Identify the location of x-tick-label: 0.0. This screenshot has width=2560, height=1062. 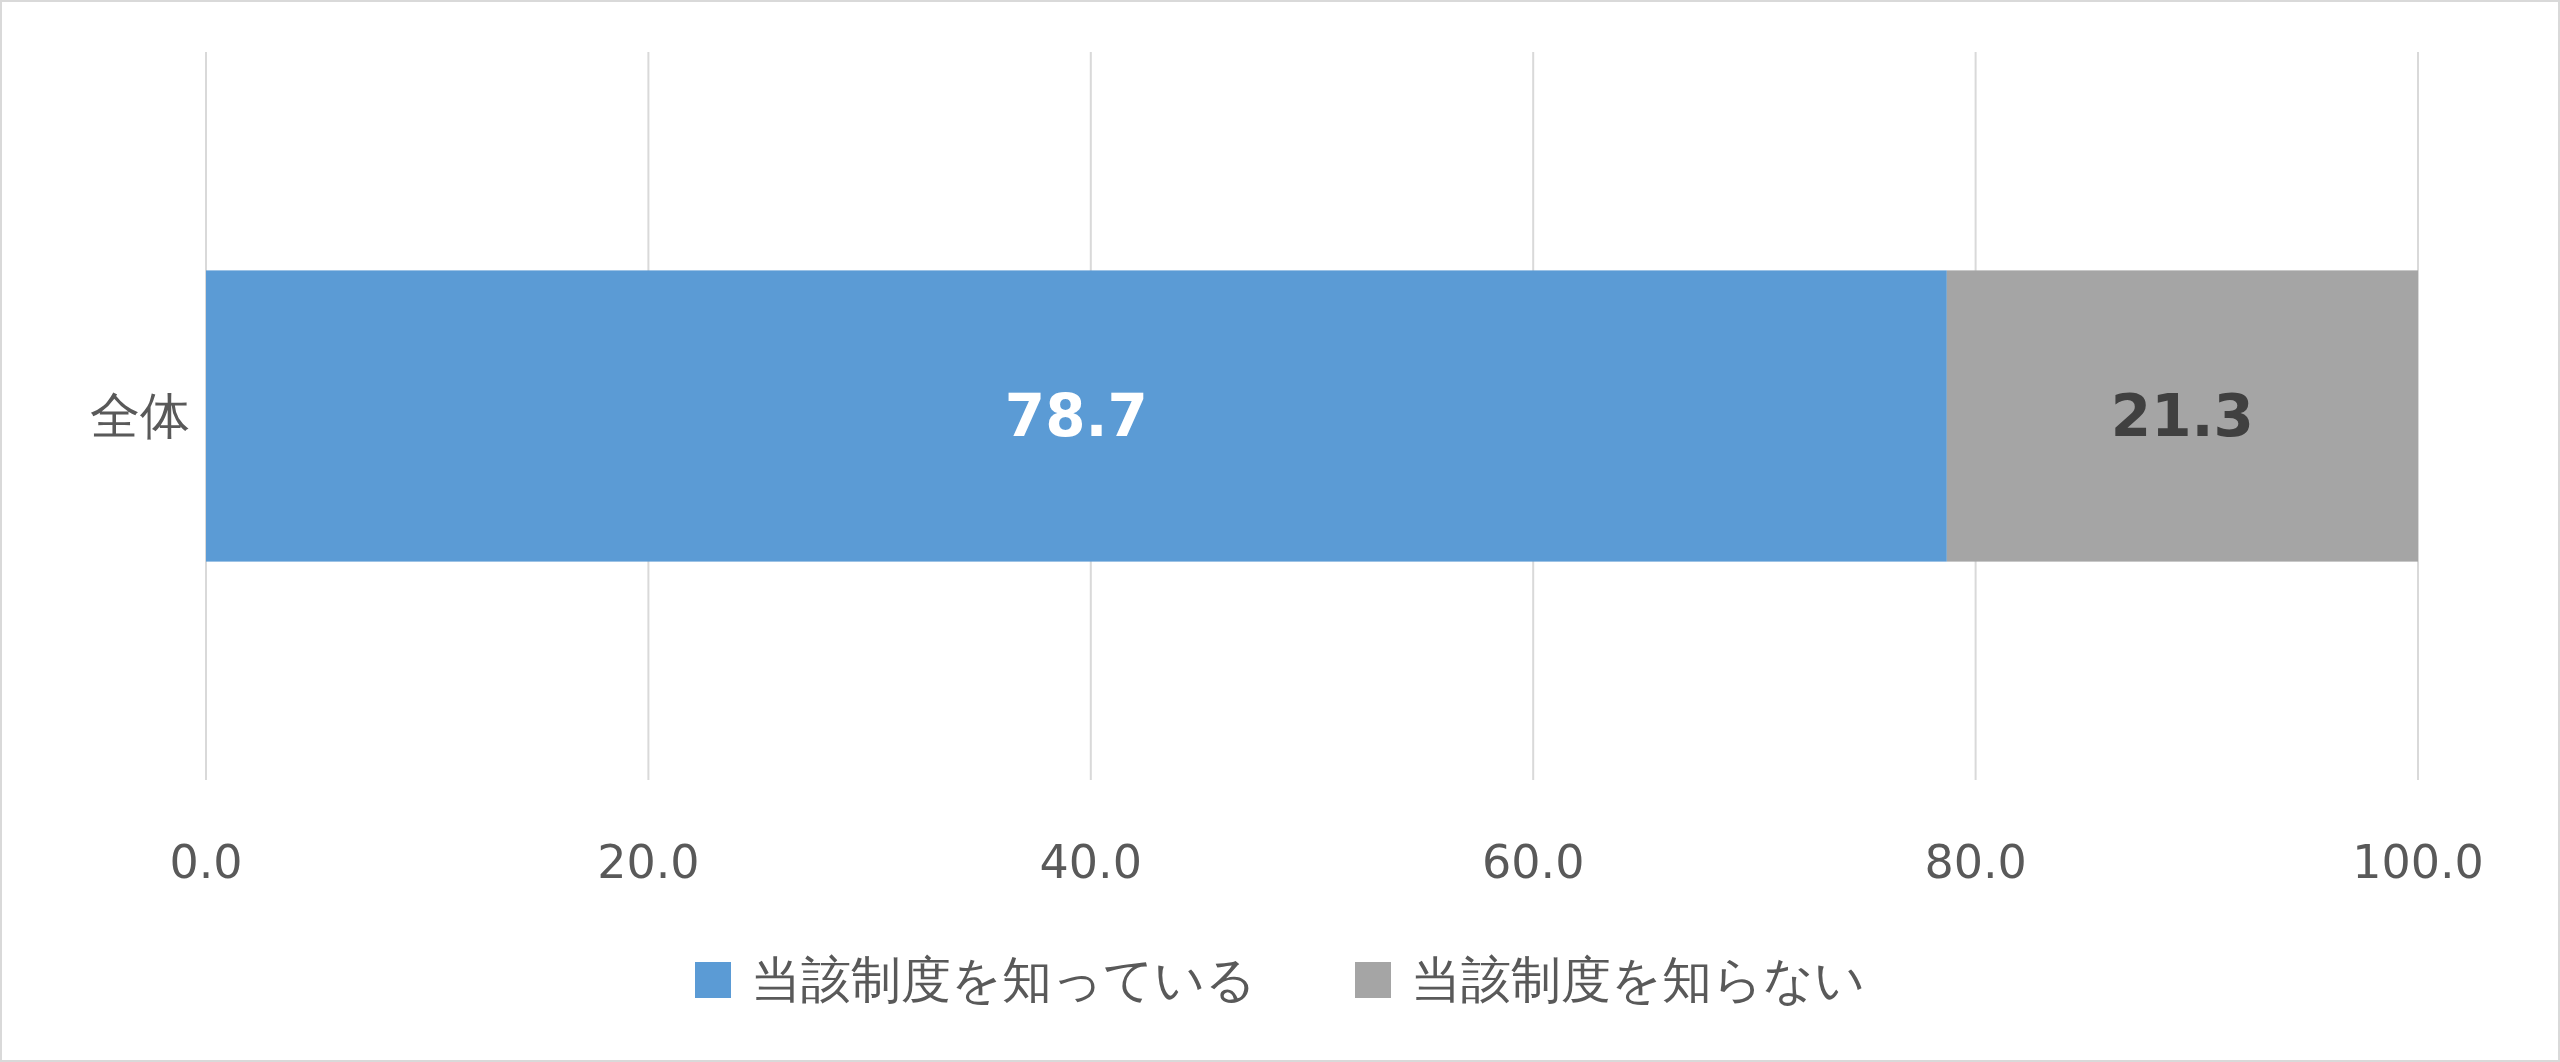
(206, 862).